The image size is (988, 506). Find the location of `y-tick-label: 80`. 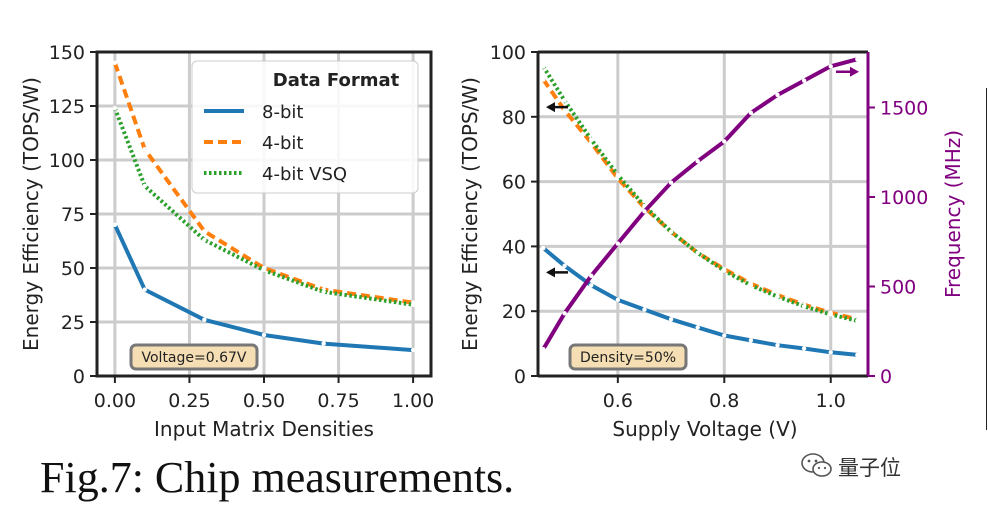

y-tick-label: 80 is located at coordinates (514, 118).